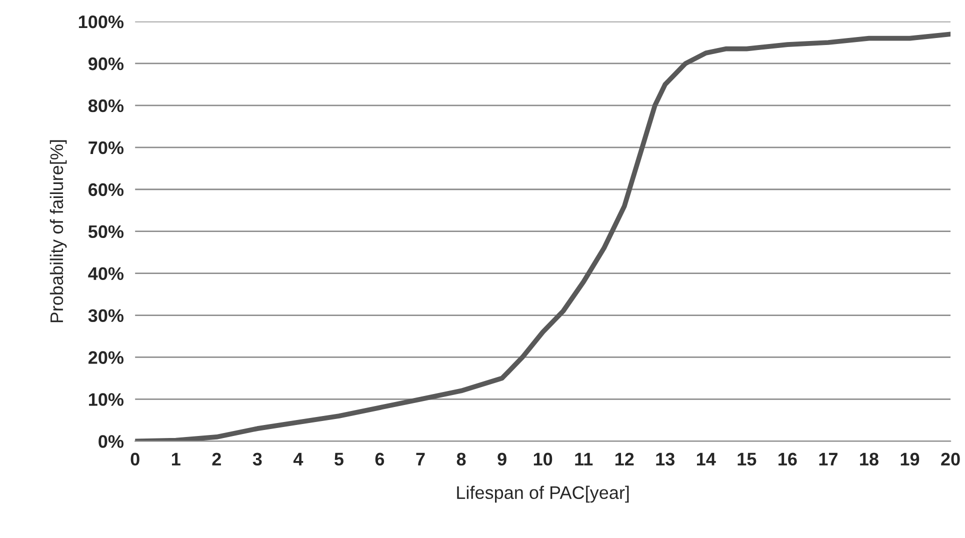 This screenshot has width=965, height=538. I want to click on x-tick-label: 4, so click(298, 459).